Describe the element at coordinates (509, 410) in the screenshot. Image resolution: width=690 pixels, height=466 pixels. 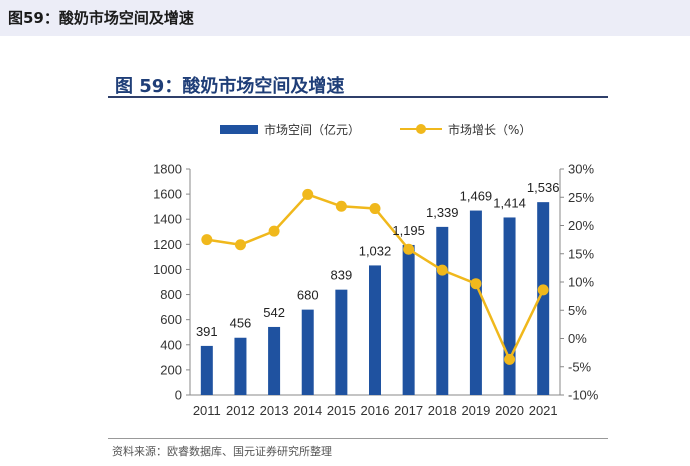
I see `x-axis-tick-label: 2020` at that location.